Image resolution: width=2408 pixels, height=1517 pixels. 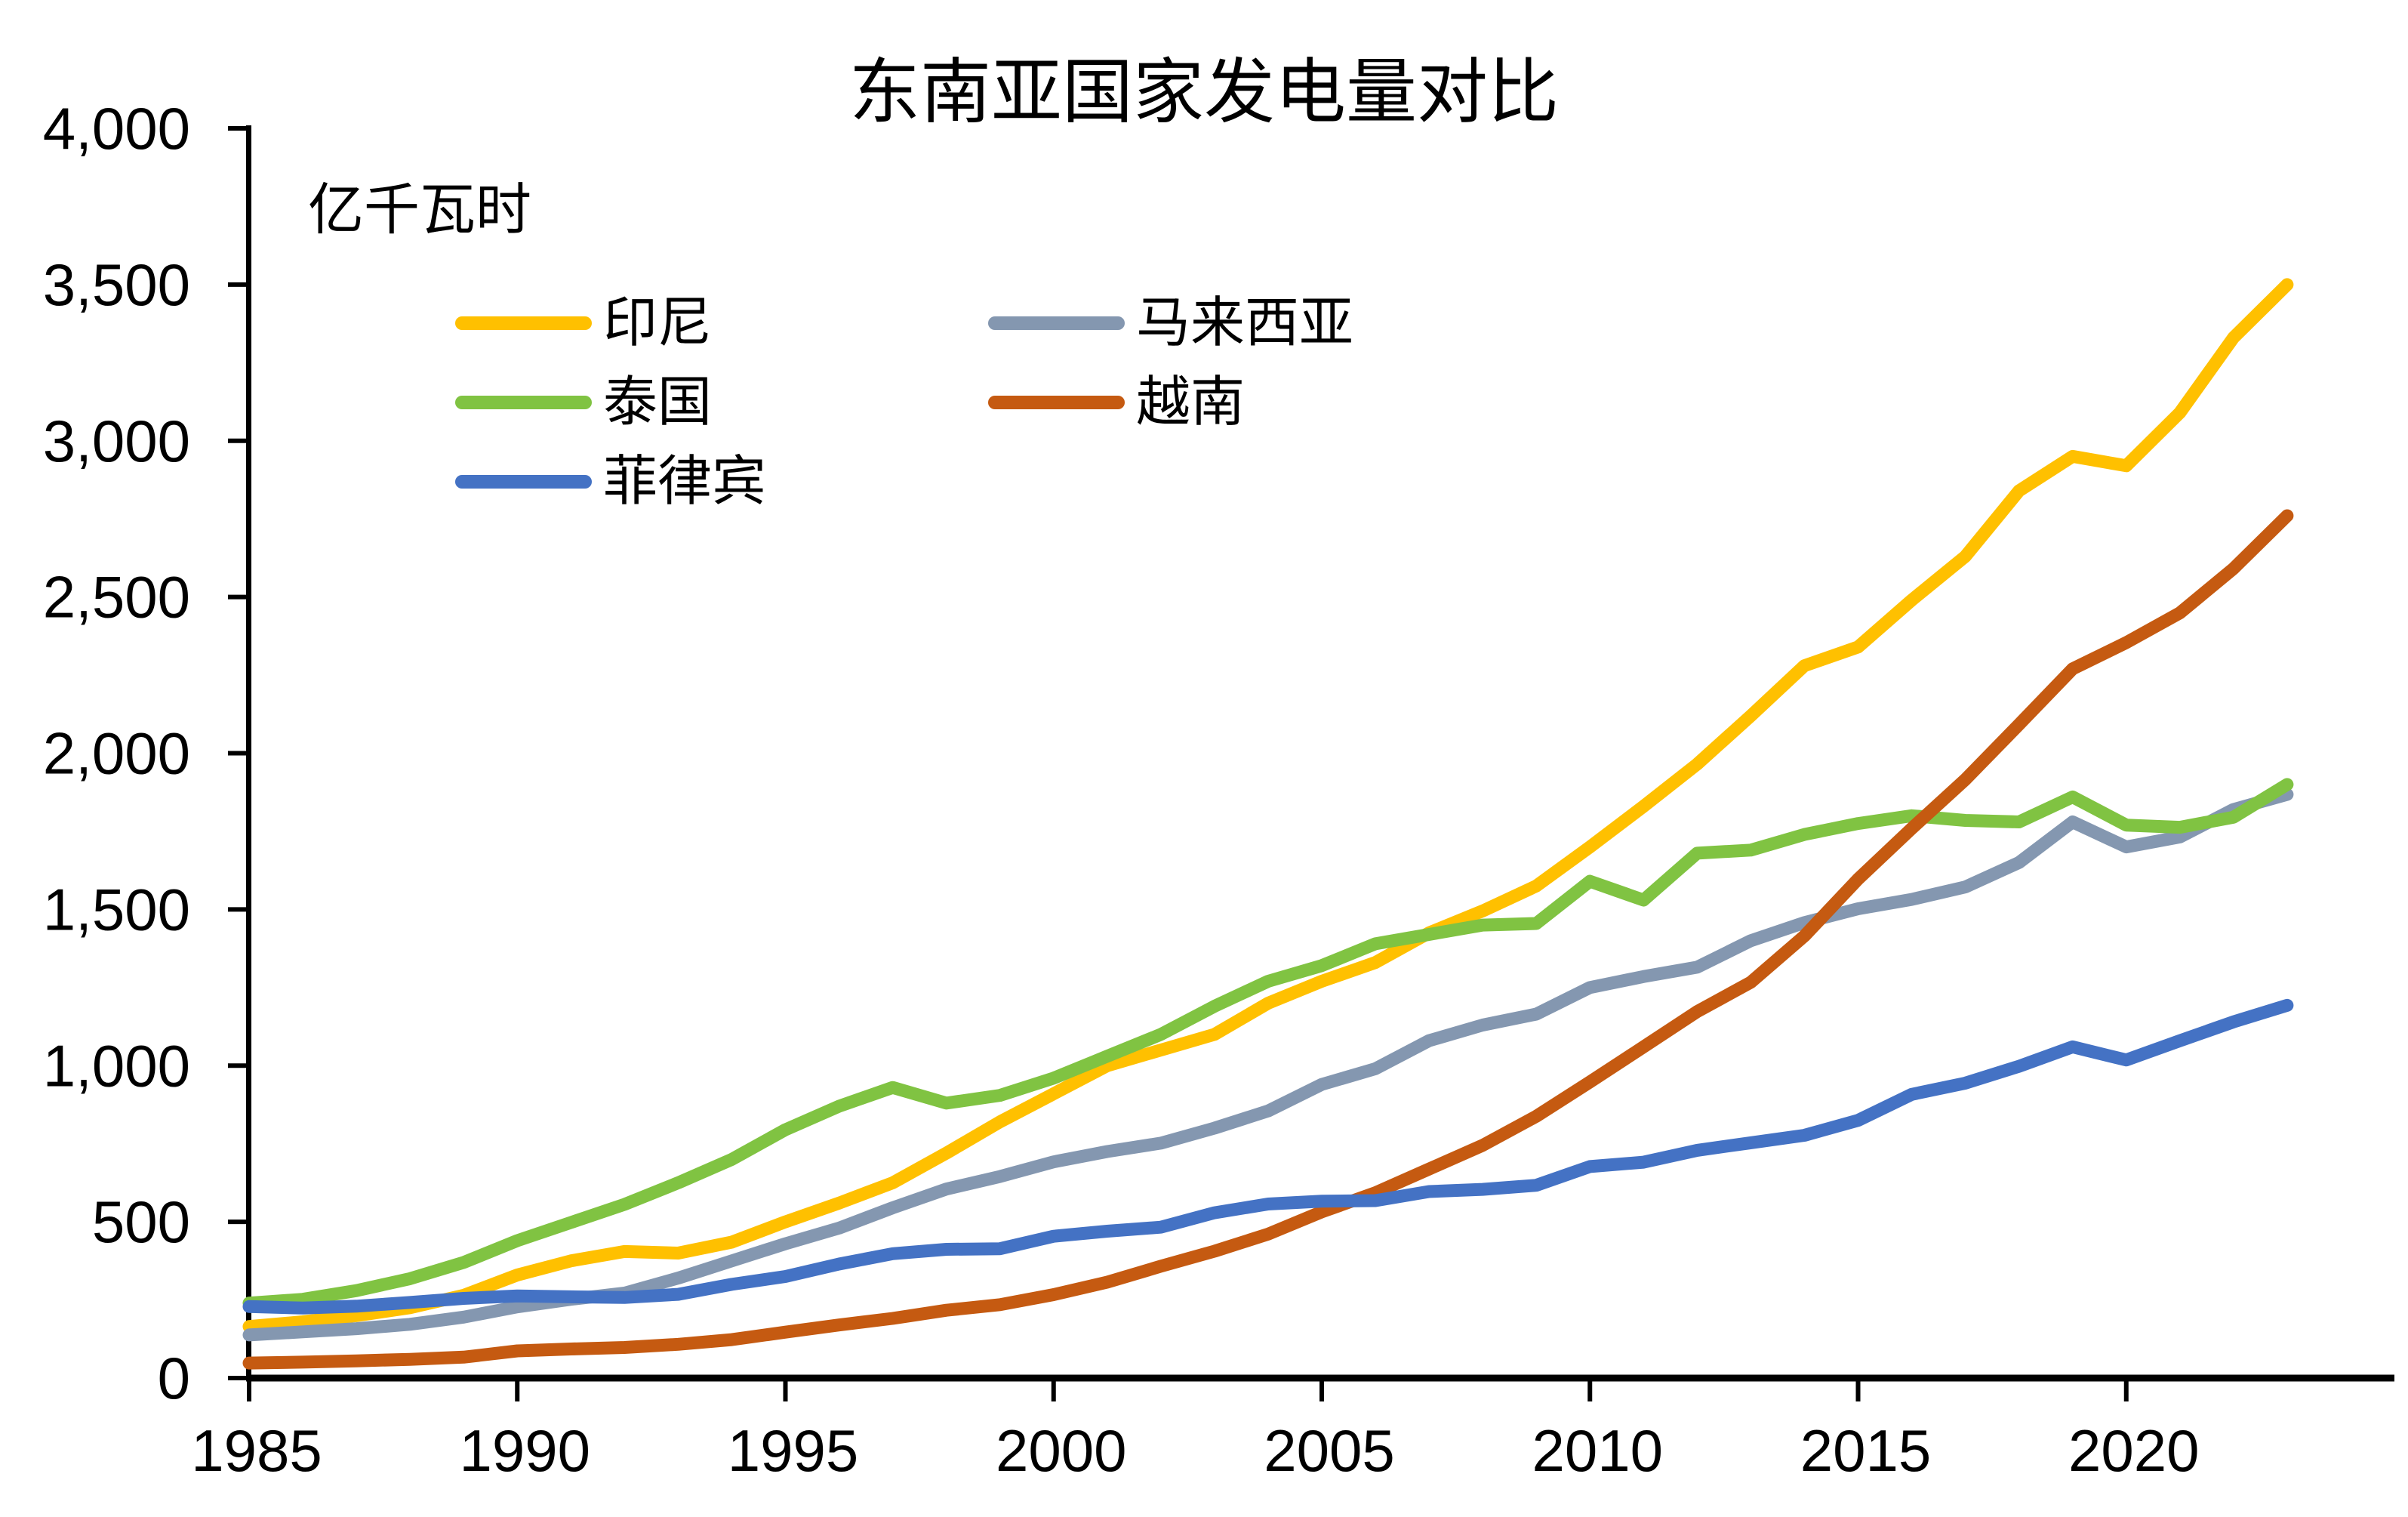 I want to click on chart-title: 东南亚国家发电量对比, so click(x=1203, y=93).